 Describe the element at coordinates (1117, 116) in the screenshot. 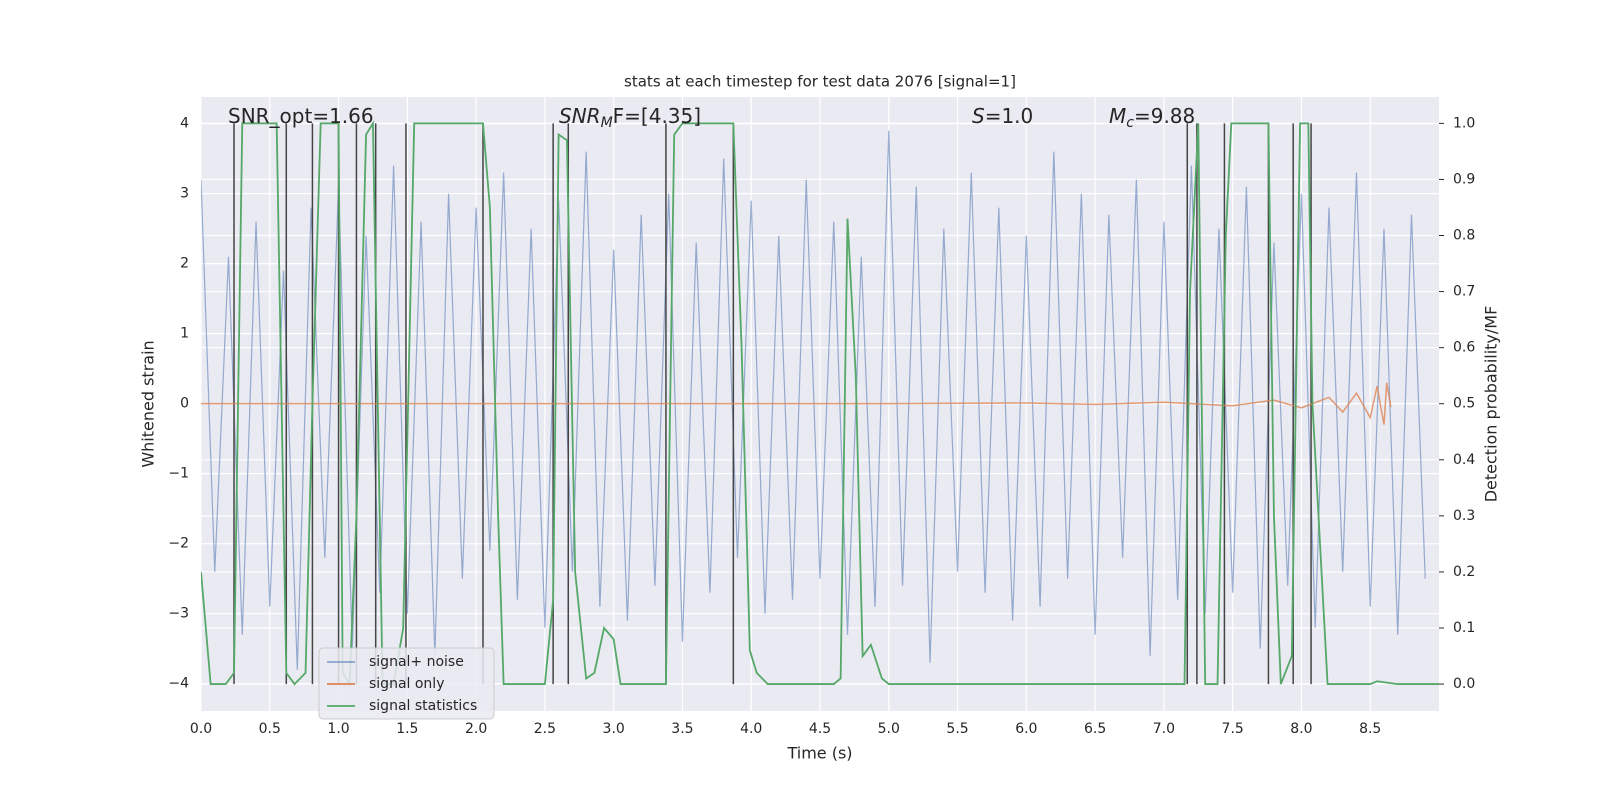

I see `annotation-main: M` at that location.